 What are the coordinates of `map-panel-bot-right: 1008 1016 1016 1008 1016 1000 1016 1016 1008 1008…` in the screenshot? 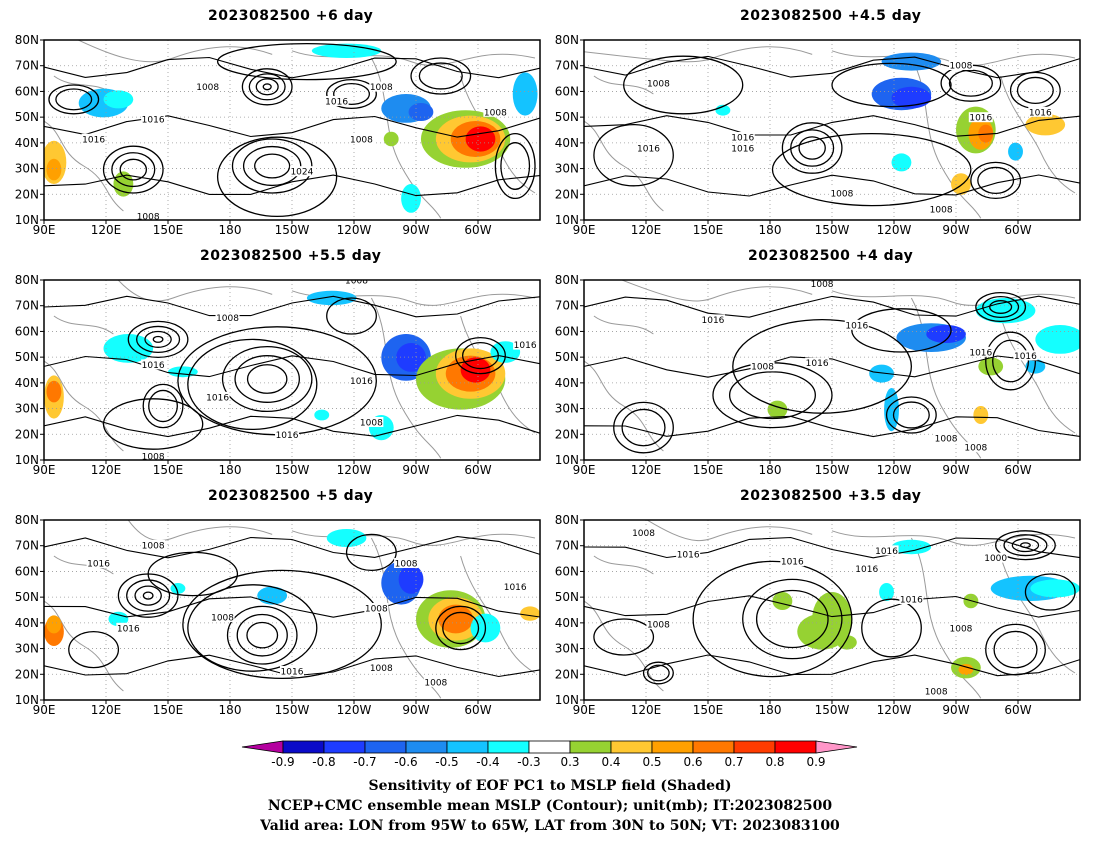 It's located at (818, 615).